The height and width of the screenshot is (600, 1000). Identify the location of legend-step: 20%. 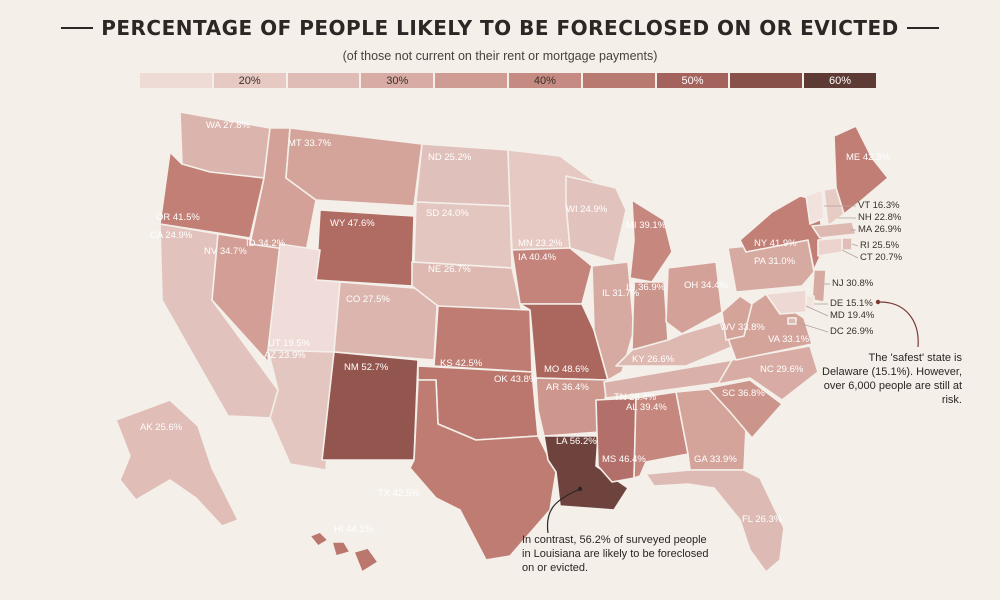
(249, 80).